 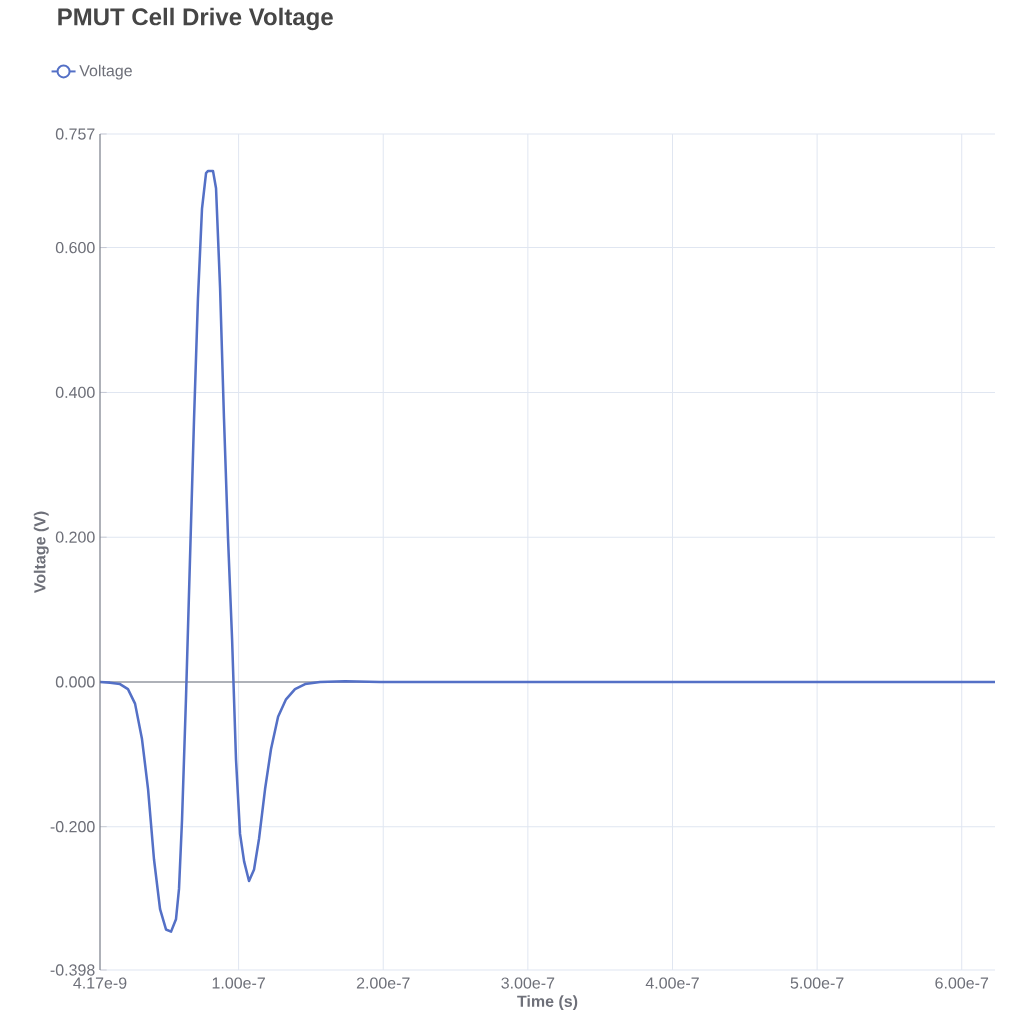 I want to click on y-tick-label: 0.000, so click(x=75, y=682).